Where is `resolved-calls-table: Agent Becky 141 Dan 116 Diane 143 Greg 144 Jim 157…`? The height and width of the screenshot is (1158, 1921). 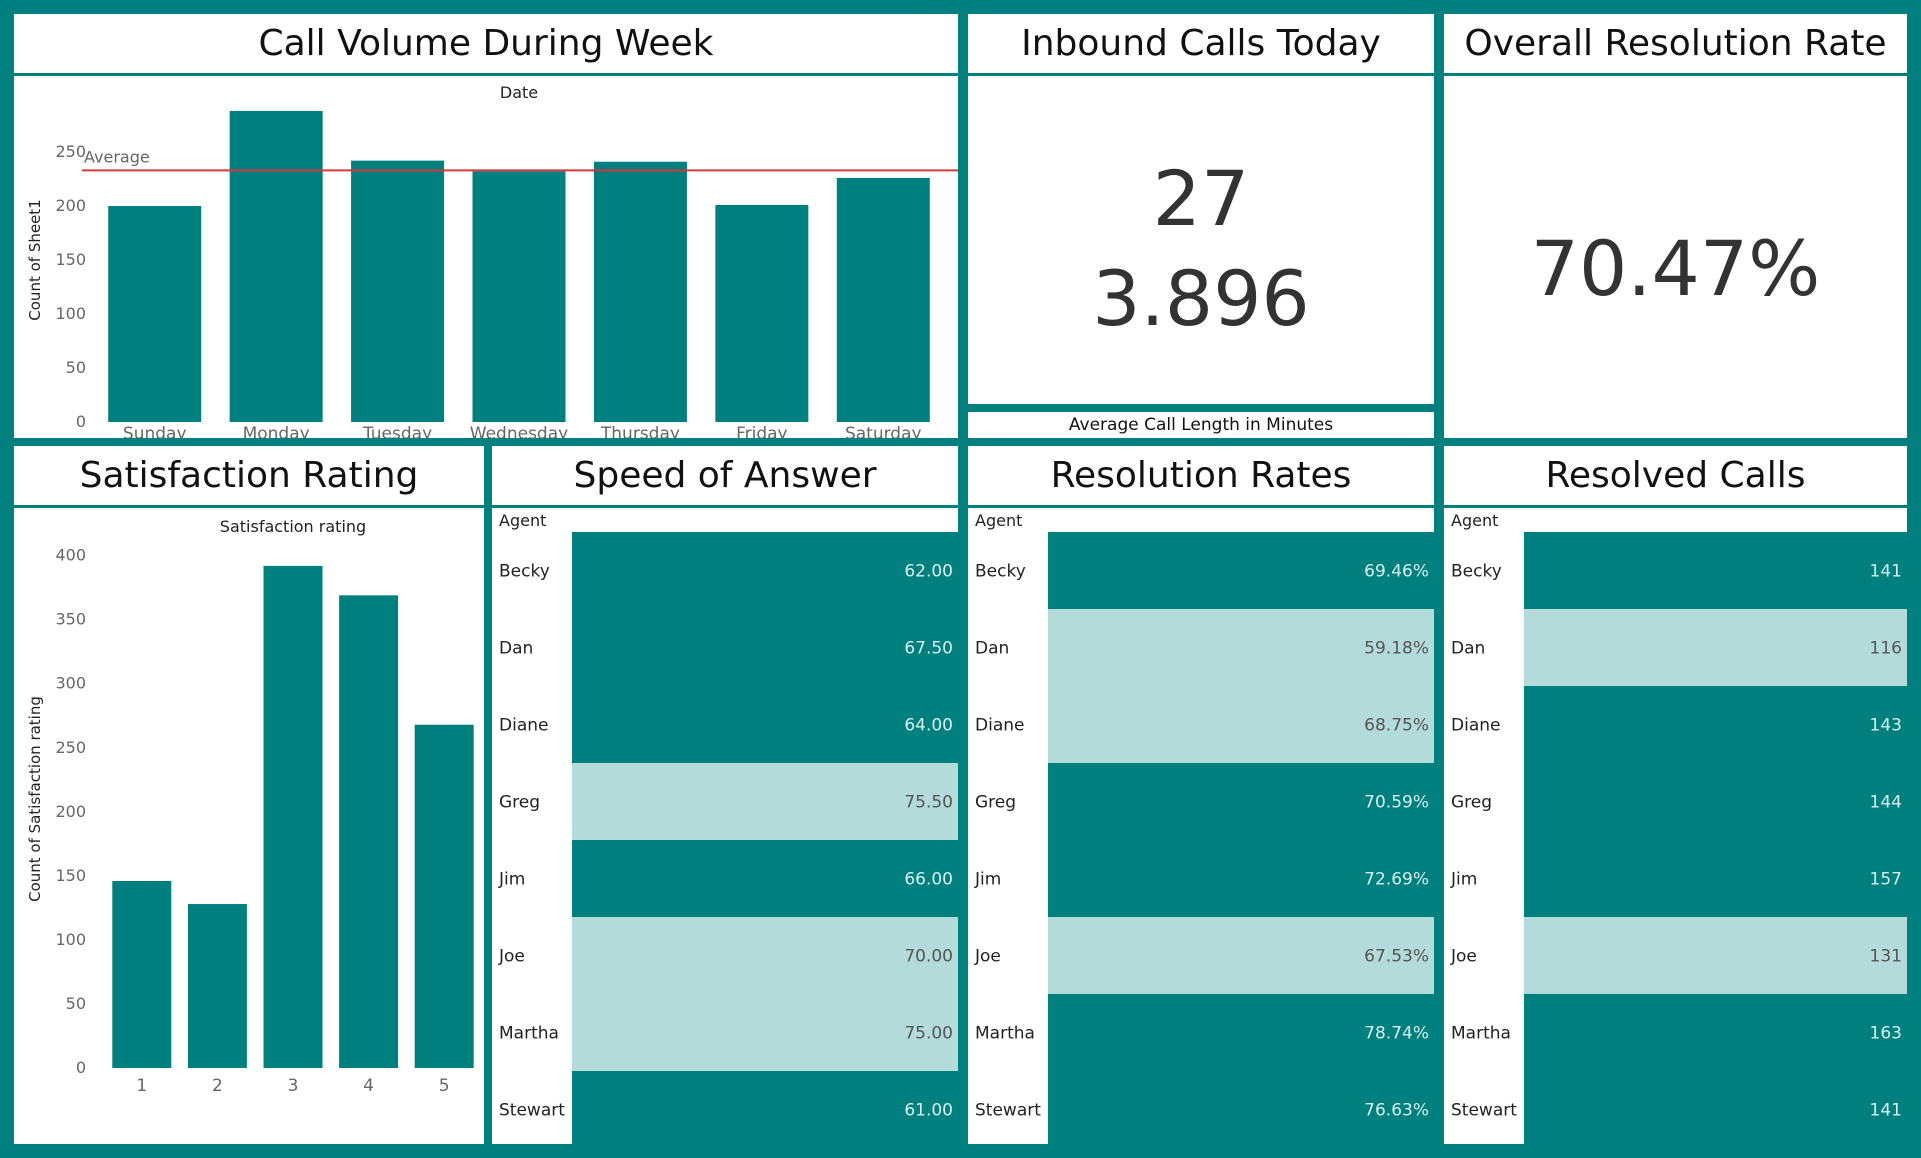
resolved-calls-table: Agent Becky 141 Dan 116 Diane 143 Greg 144 Jim 157… is located at coordinates (1678, 827).